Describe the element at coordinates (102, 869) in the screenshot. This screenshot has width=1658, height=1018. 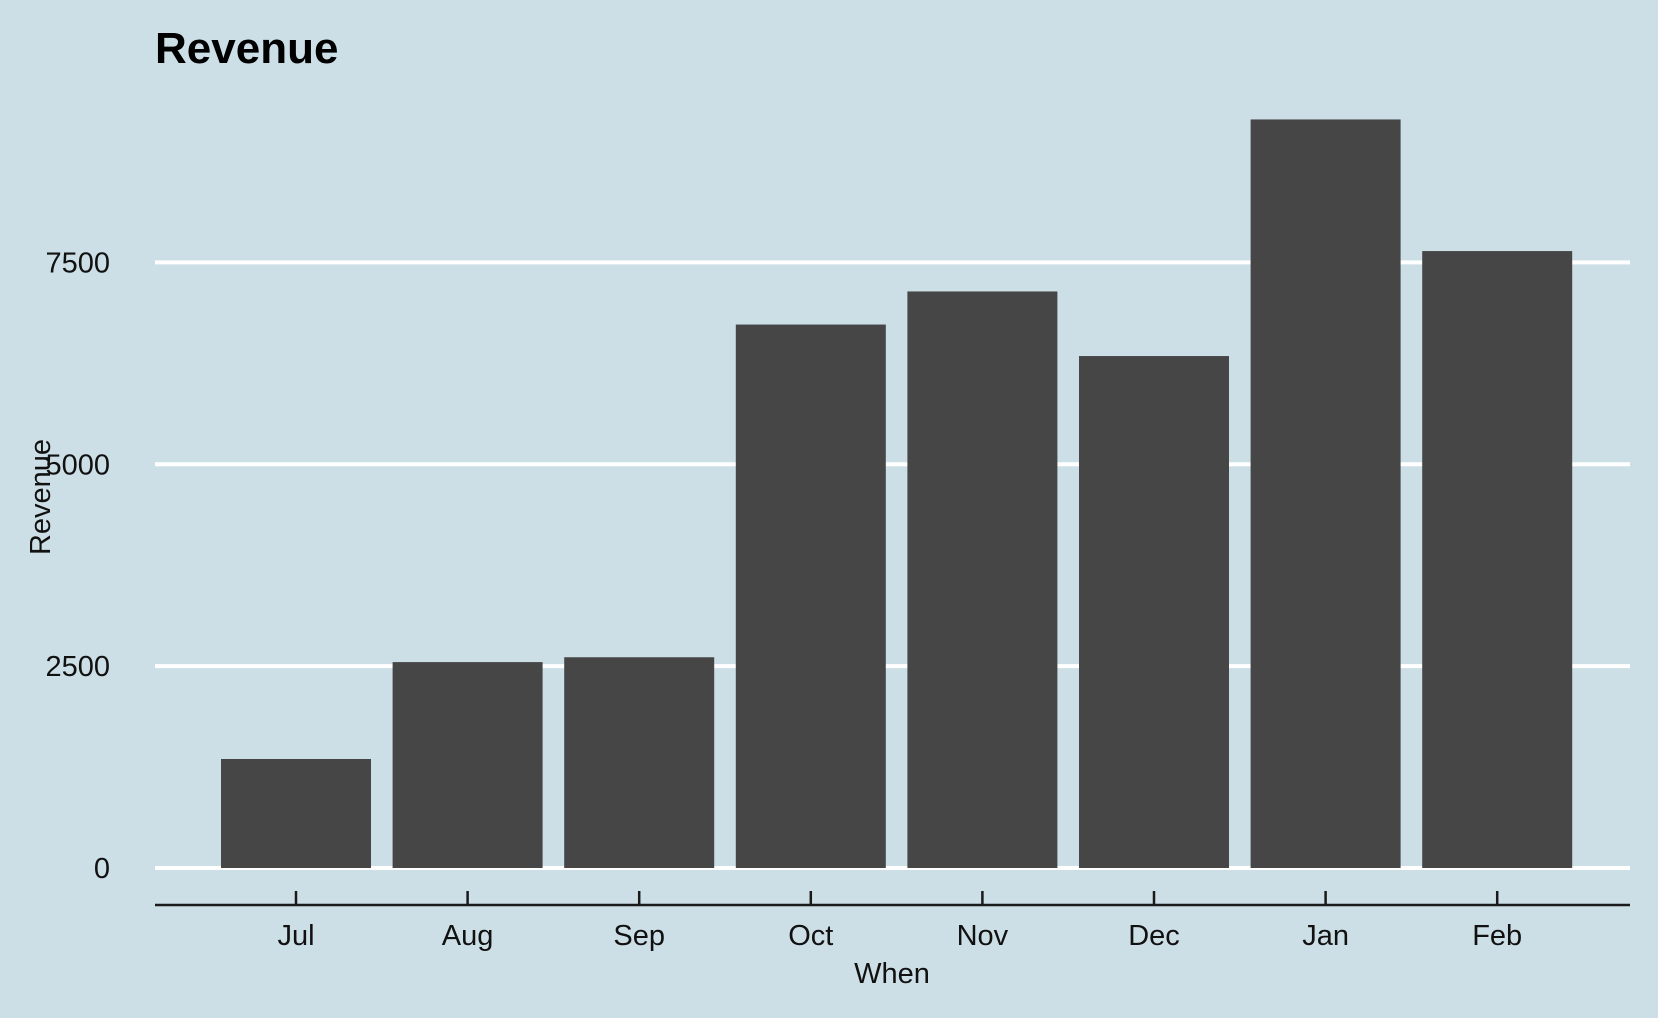
I see `y-tick-label: 0` at that location.